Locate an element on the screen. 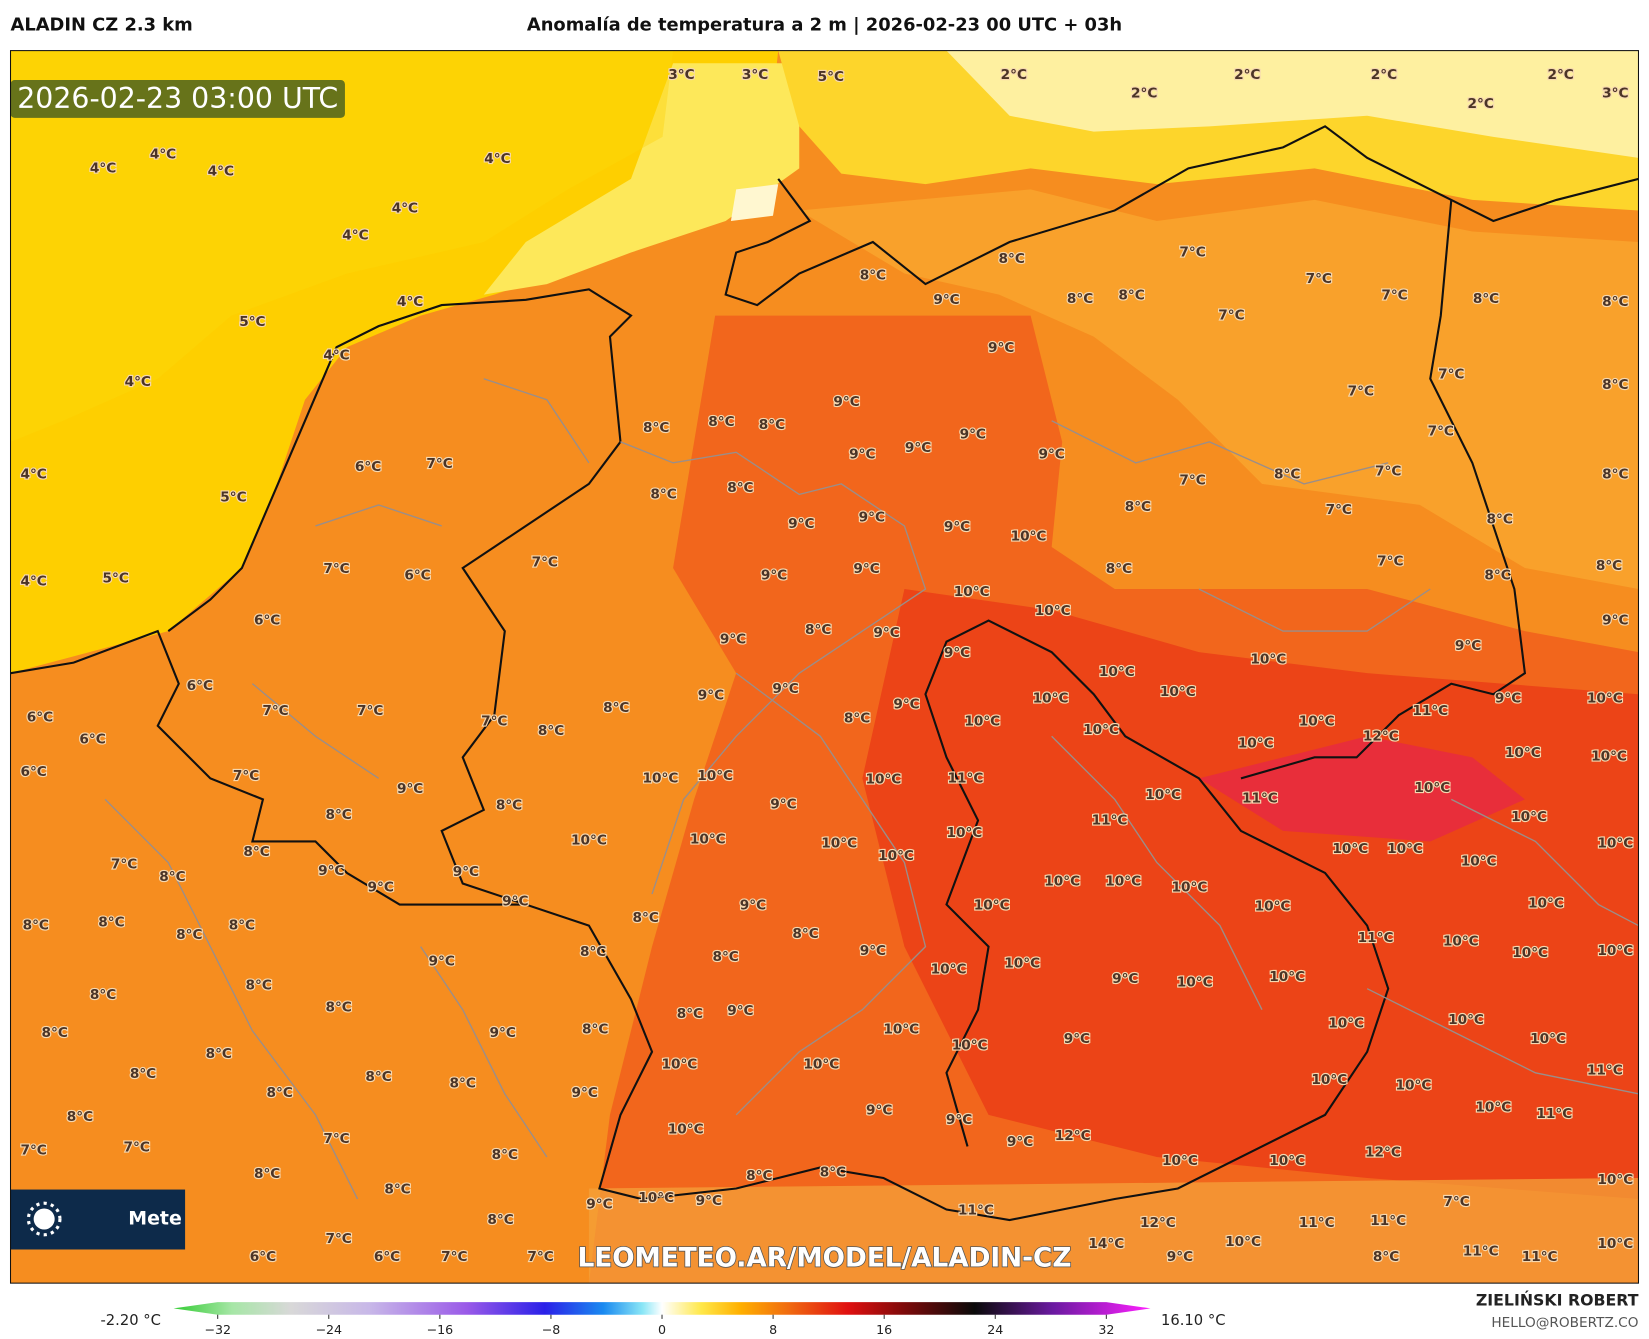  border-east is located at coordinates (1383, 489).